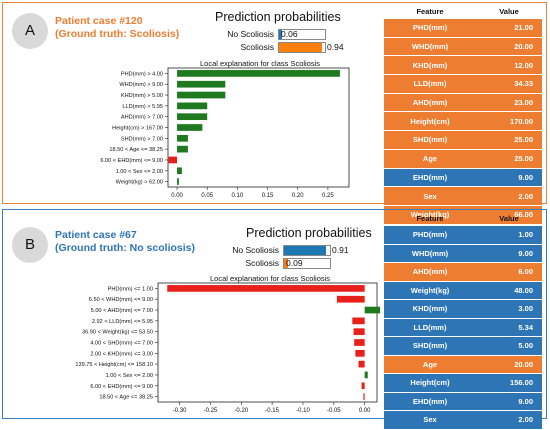 The height and width of the screenshot is (430, 550). Describe the element at coordinates (303, 411) in the screenshot. I see `x-tick-label: -0.10` at that location.